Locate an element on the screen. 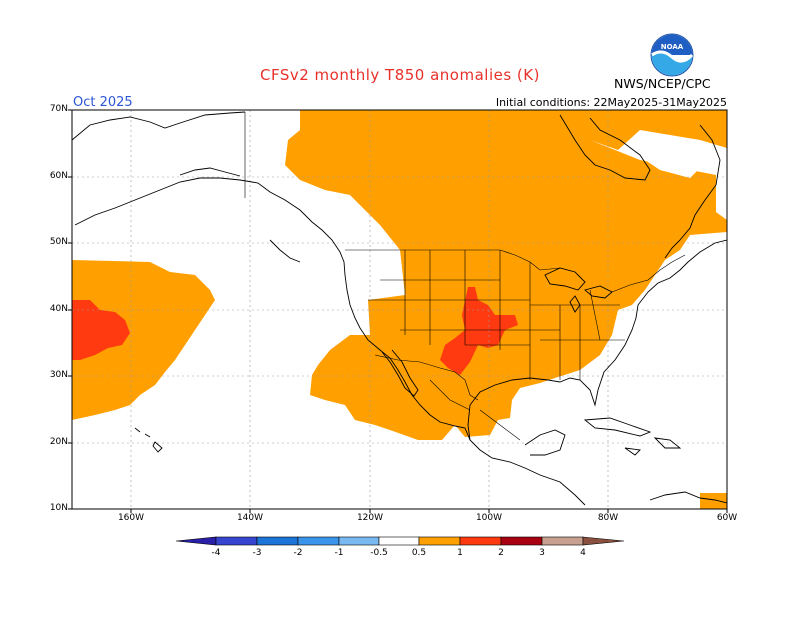 Image resolution: width=800 pixels, height=618 pixels. agency-label: NWS/NCEP/CPC is located at coordinates (662, 83).